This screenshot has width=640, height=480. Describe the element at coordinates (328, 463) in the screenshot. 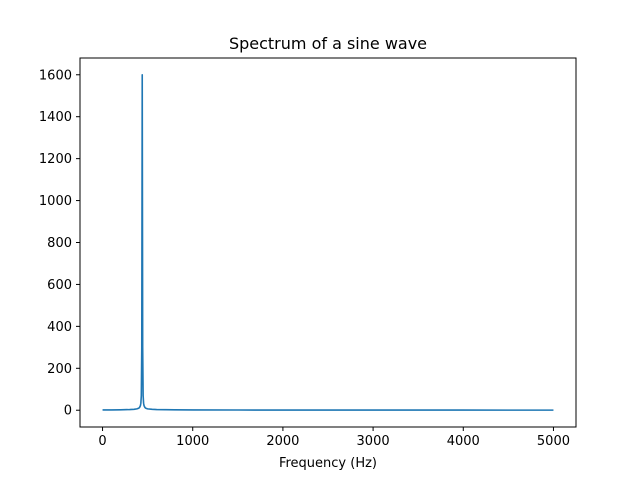

I see `x-axis-label: Frequency (Hz)` at that location.